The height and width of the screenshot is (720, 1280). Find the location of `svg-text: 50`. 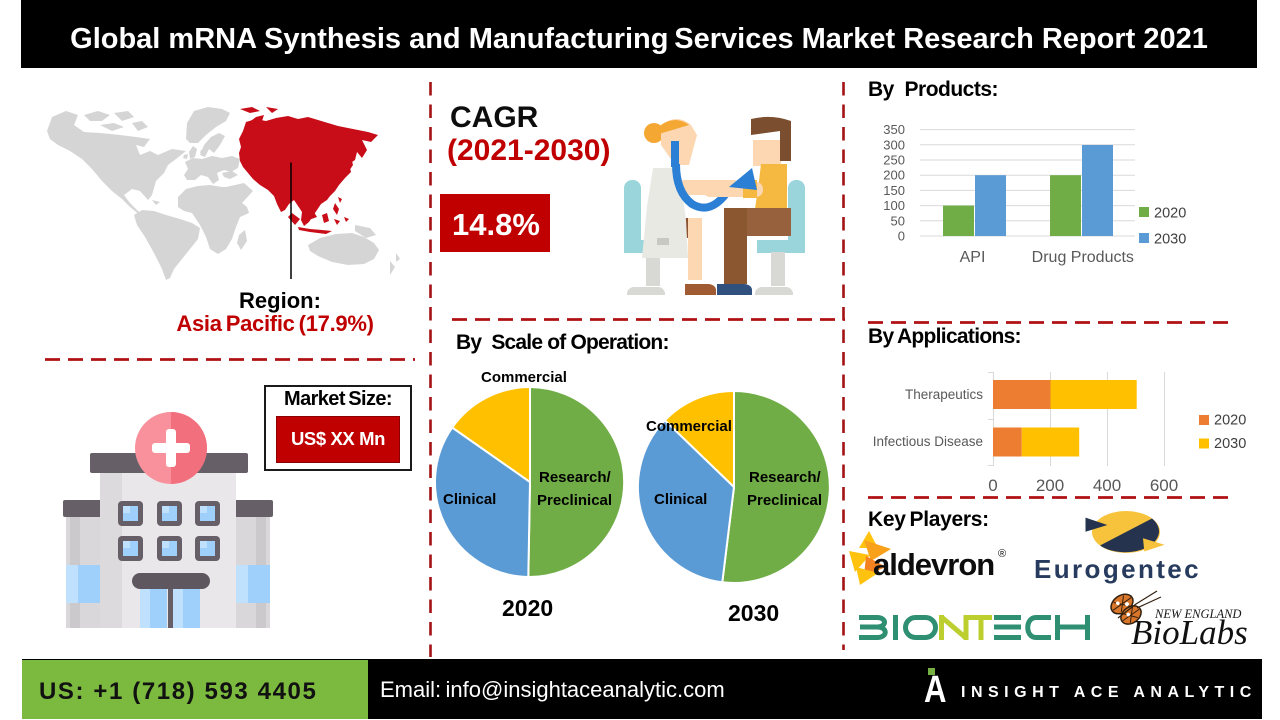

svg-text: 50 is located at coordinates (898, 220).